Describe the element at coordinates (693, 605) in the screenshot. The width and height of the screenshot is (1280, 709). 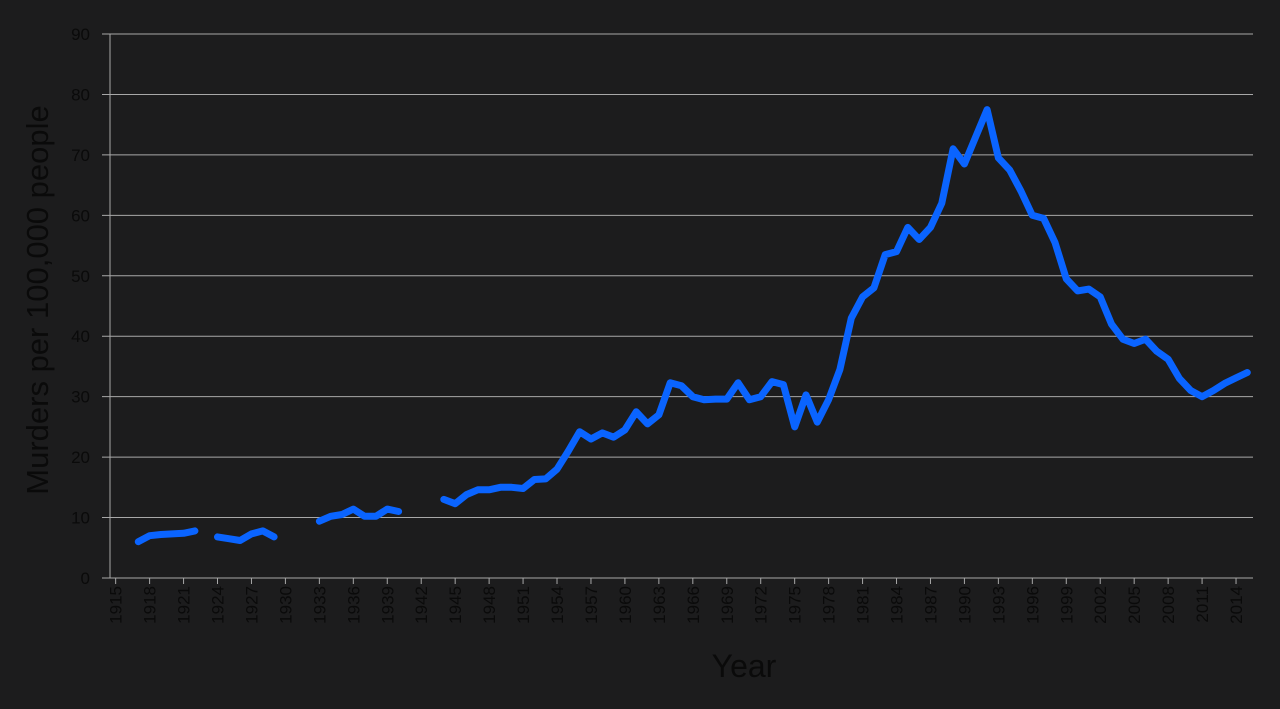
I see `x-tick-label: 1966` at that location.